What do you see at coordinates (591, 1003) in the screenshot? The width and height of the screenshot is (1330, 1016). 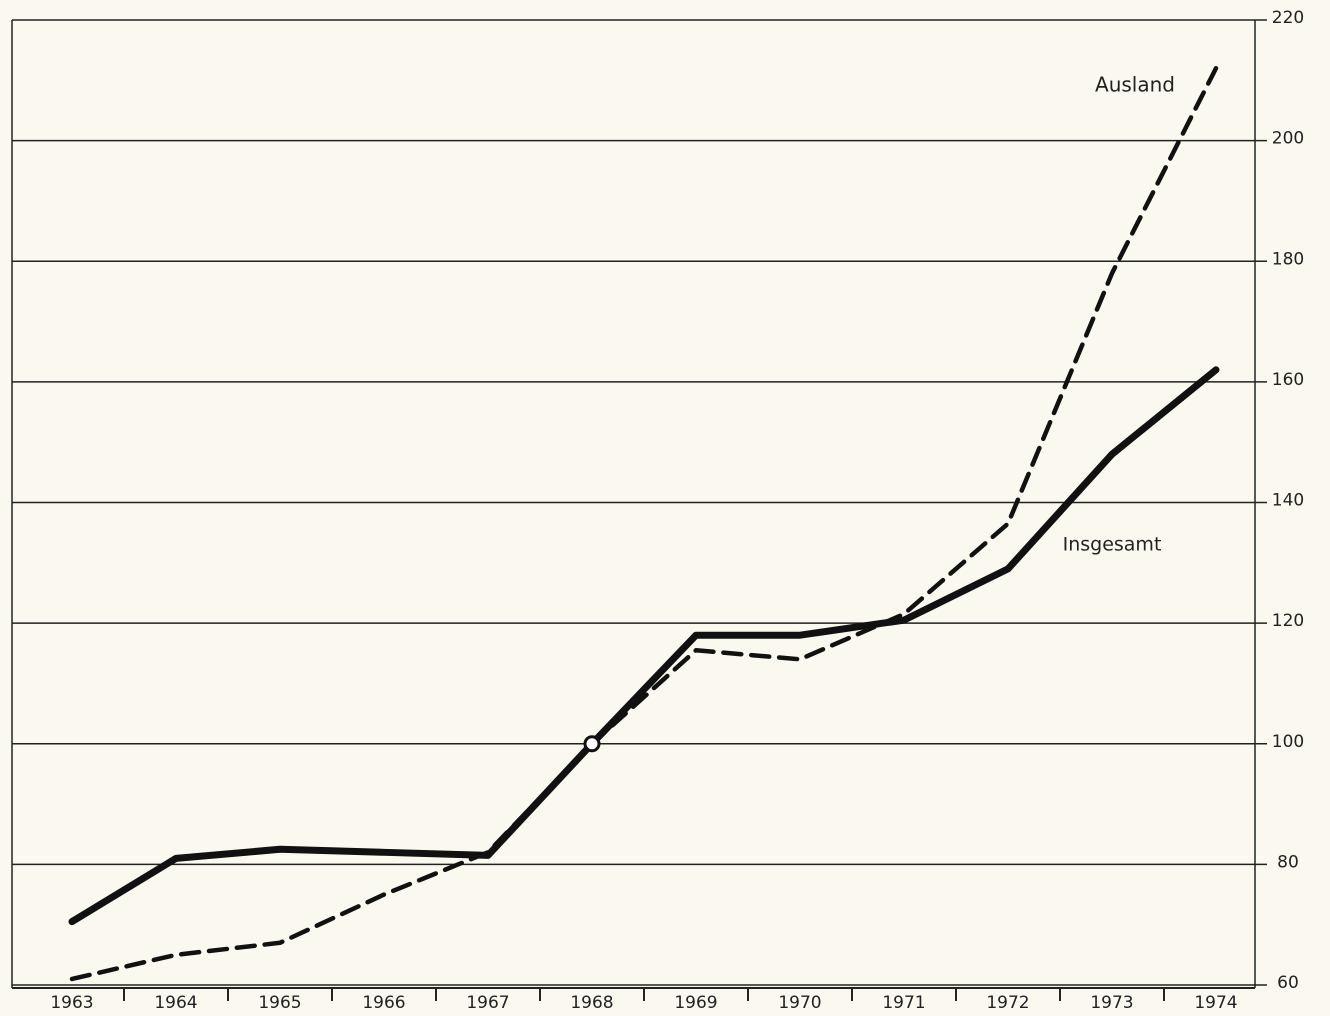 I see `x-tick-label: 1968` at bounding box center [591, 1003].